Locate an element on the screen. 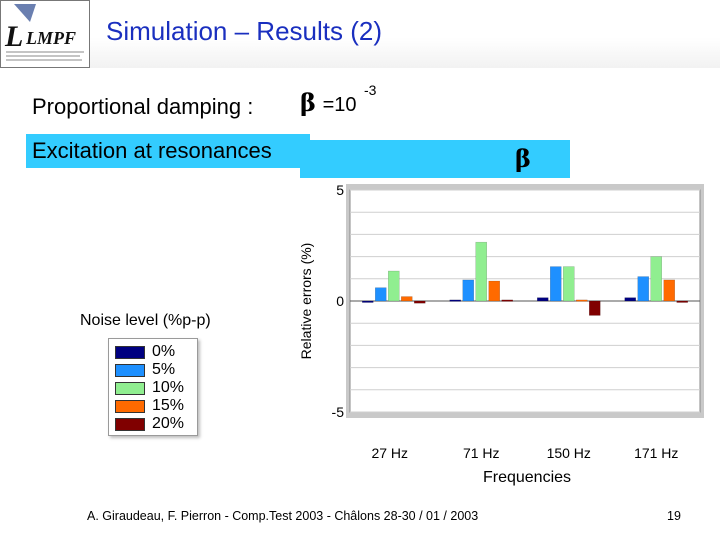 The height and width of the screenshot is (540, 720). title-bar is located at coordinates (405, 34).